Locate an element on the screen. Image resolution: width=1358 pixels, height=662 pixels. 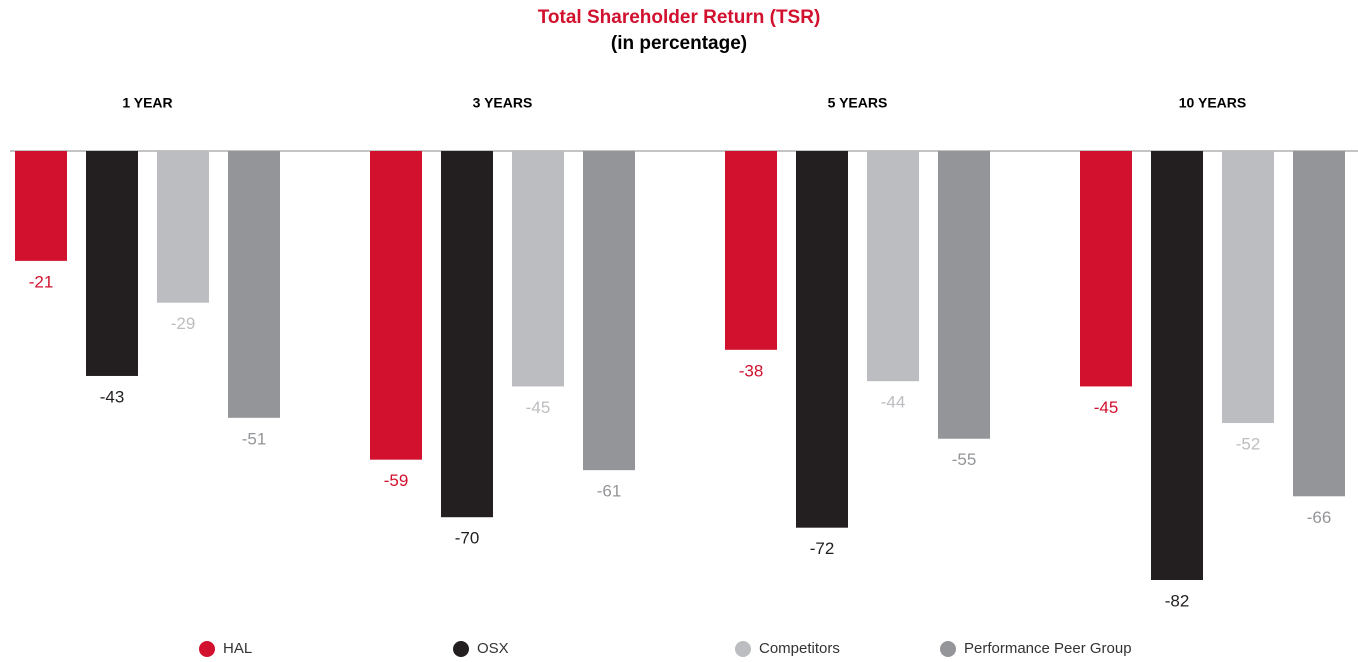
legend-label: HAL is located at coordinates (237, 648).